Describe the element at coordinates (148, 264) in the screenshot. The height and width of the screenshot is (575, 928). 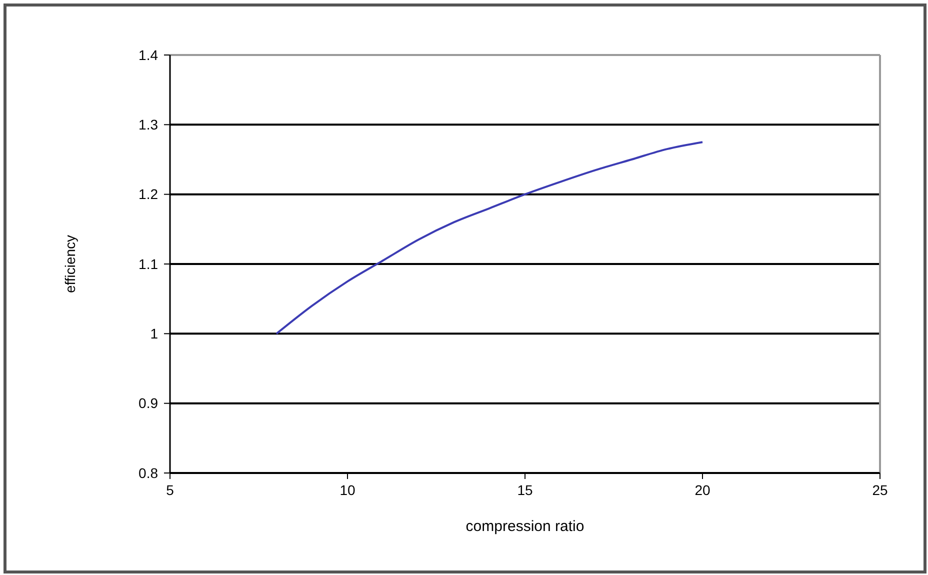
I see `y-tick-label: 1.1` at that location.